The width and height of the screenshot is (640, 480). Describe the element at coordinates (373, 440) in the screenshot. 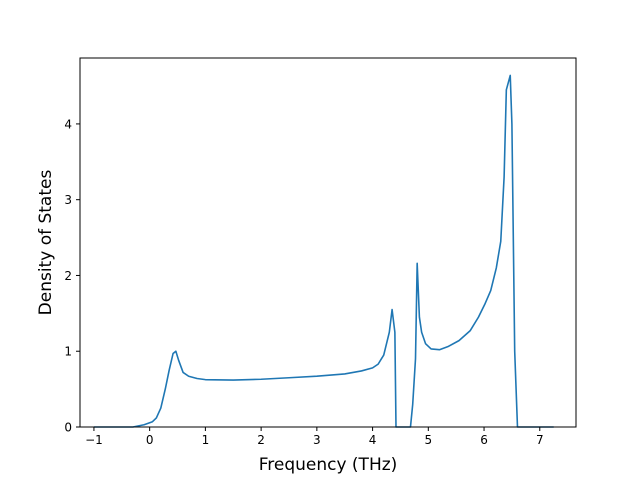

I see `x-tick-label: 4` at that location.